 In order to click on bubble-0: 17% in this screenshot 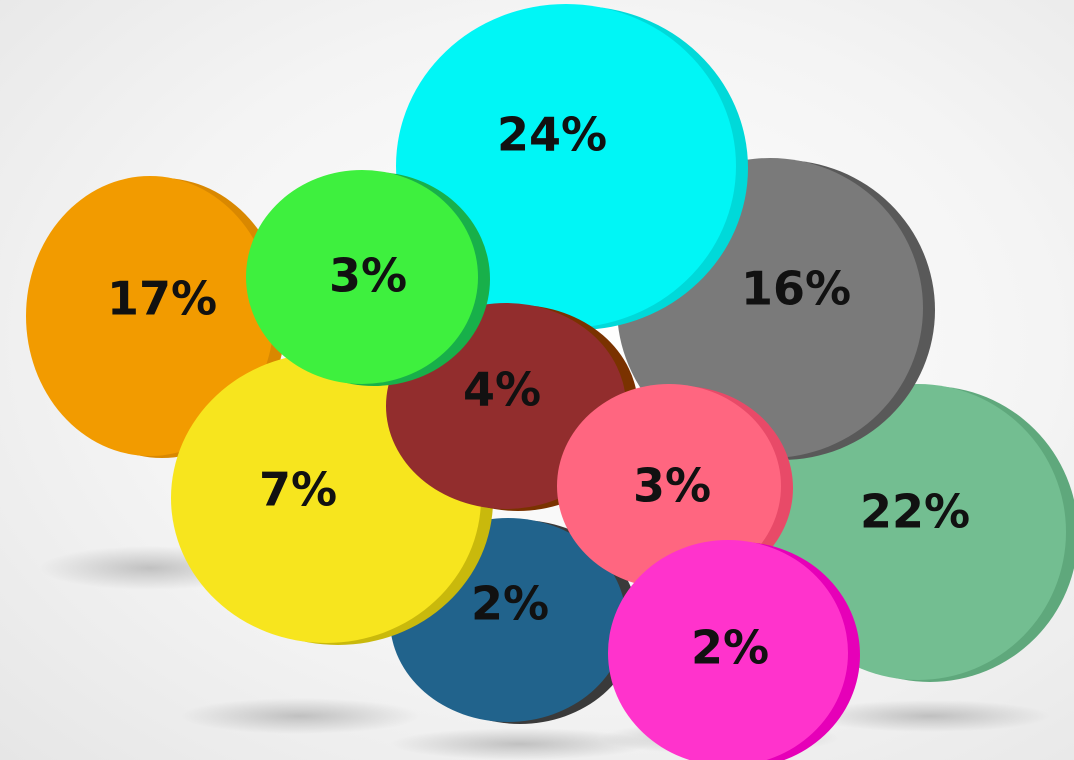, I will do `click(156, 317)`.